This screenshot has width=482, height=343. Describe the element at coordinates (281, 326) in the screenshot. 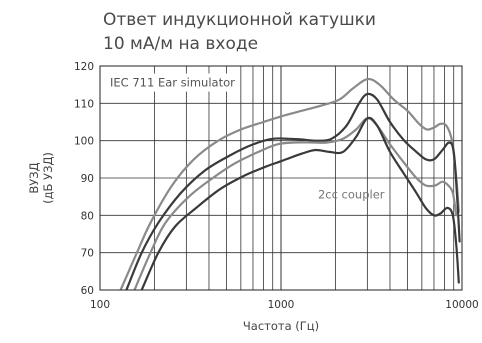

I see `x-axis-label: Частота (Гц)` at that location.